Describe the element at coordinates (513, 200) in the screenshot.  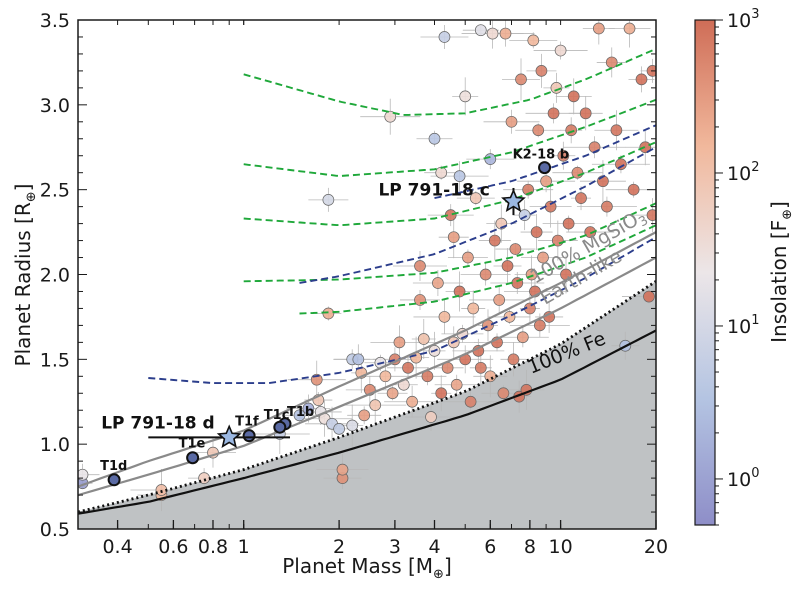
I see `planet-star-marker` at that location.